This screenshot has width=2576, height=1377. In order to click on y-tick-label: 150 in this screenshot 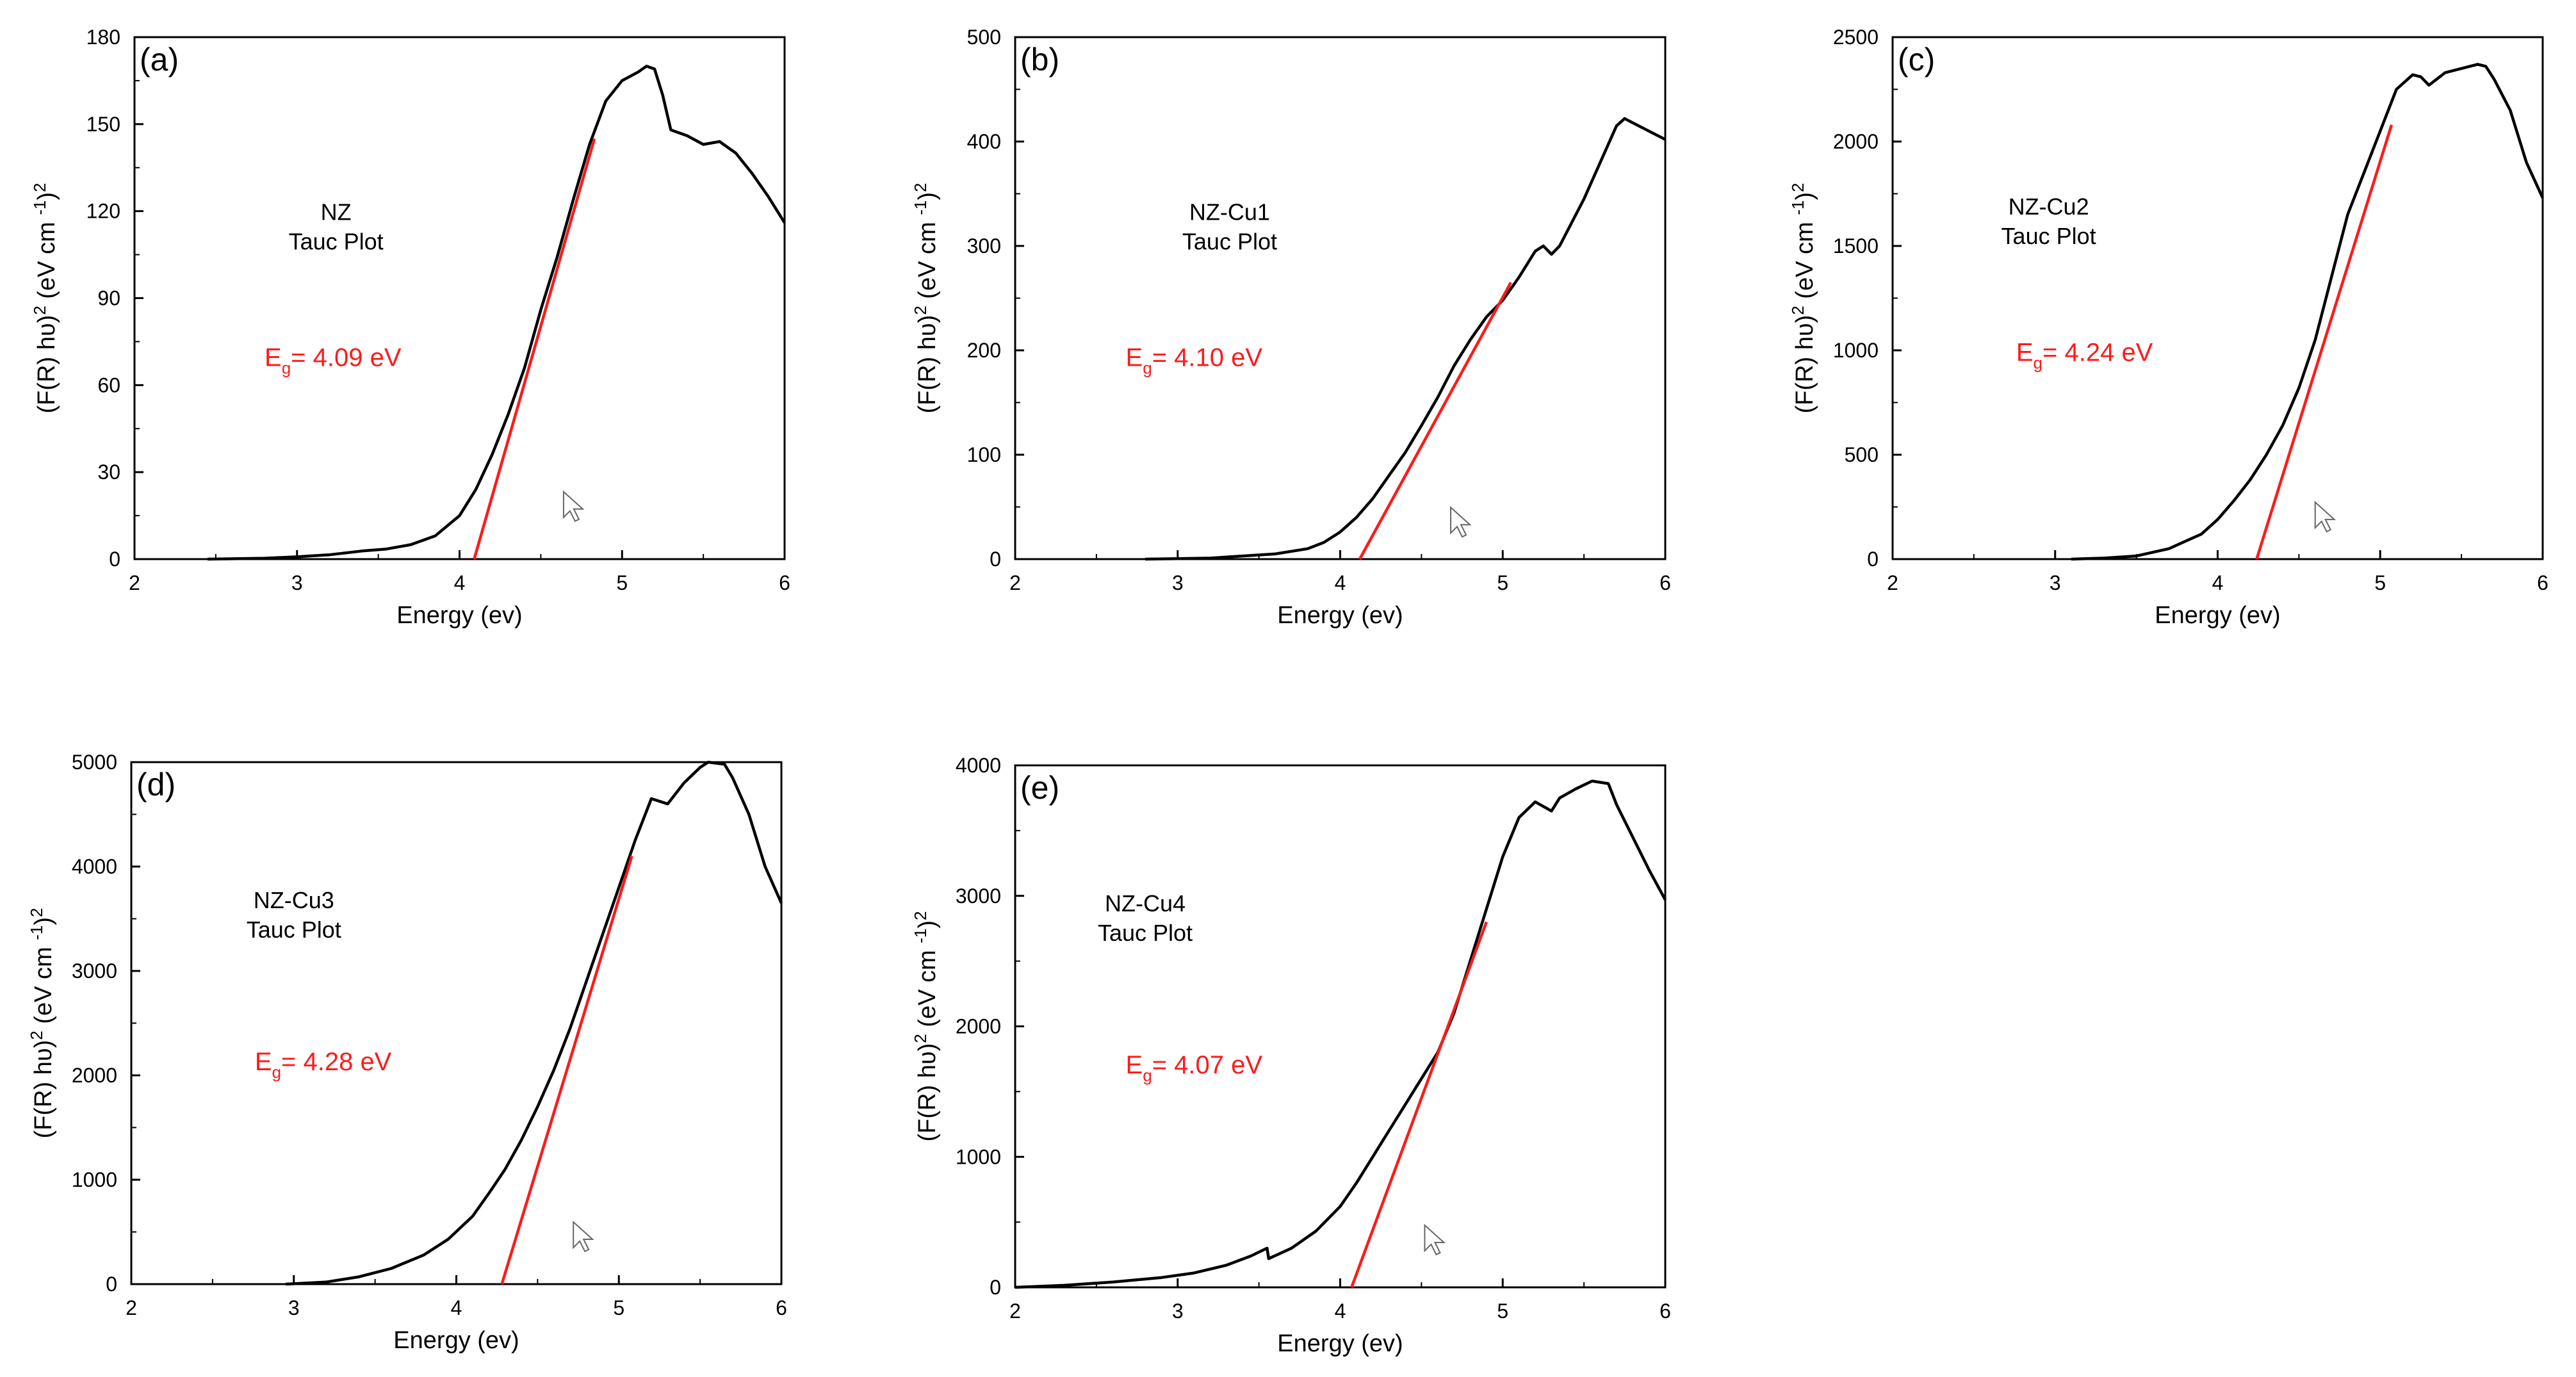, I will do `click(103, 125)`.